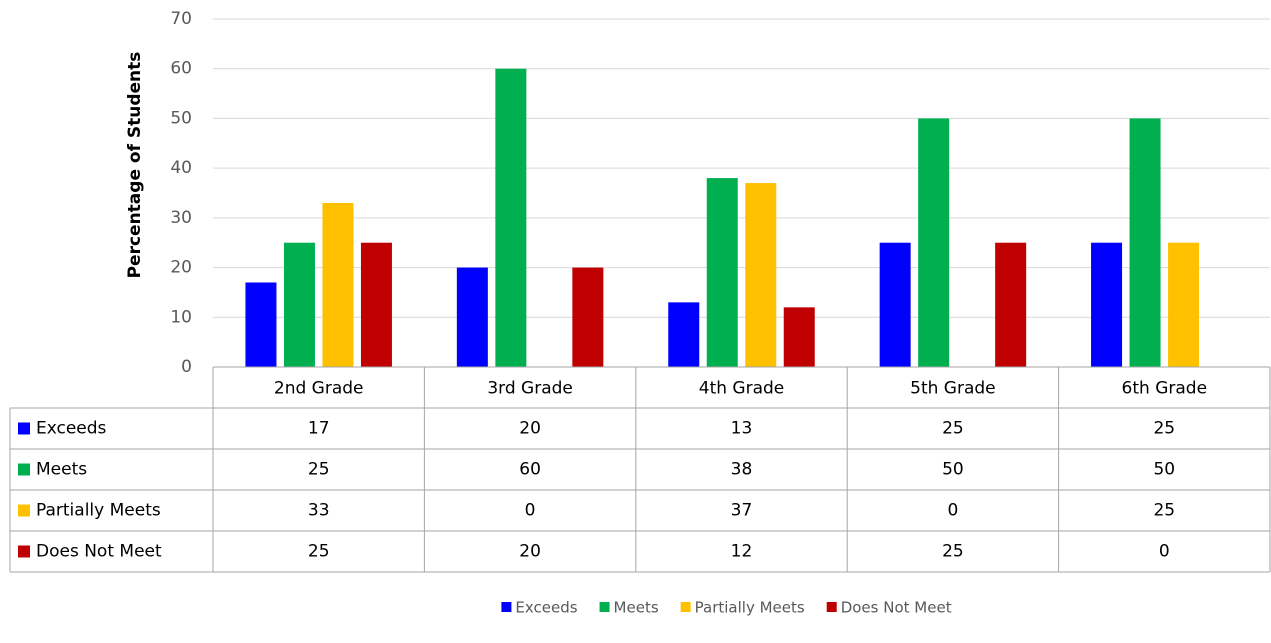 The width and height of the screenshot is (1271, 643). I want to click on y-tick-label: 30, so click(181, 218).